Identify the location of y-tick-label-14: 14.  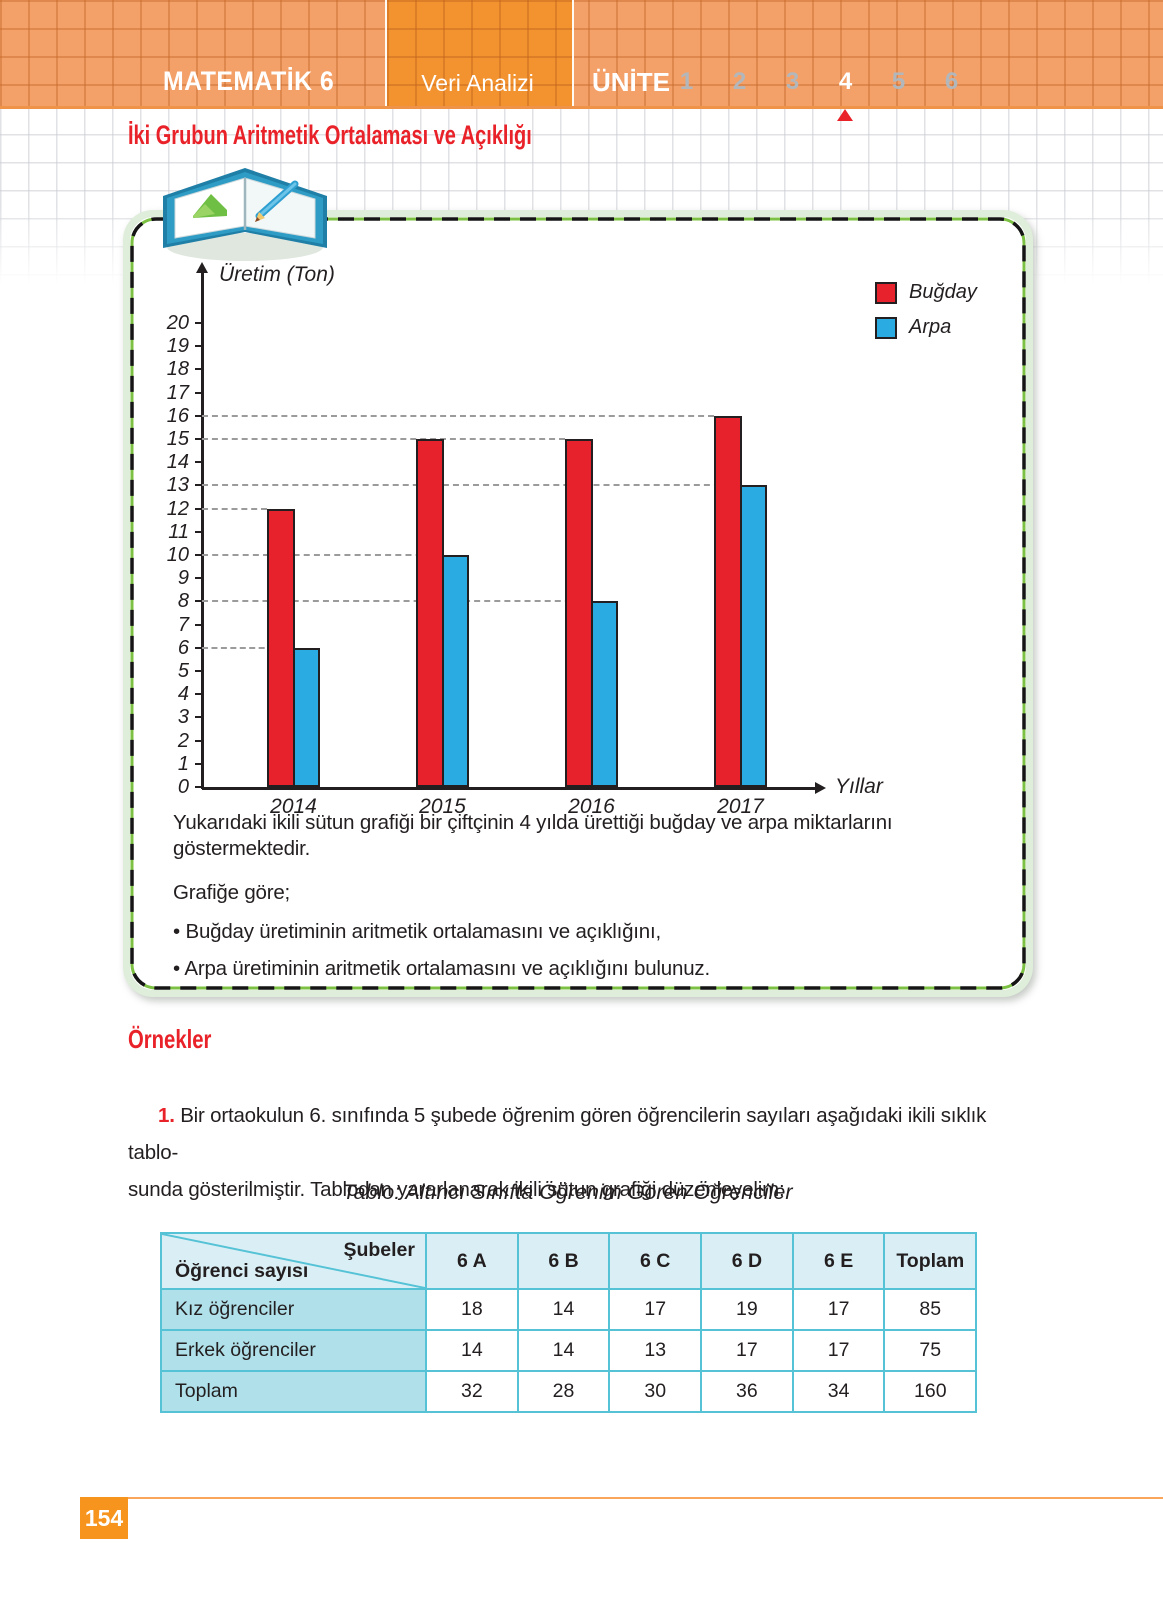
(177, 462).